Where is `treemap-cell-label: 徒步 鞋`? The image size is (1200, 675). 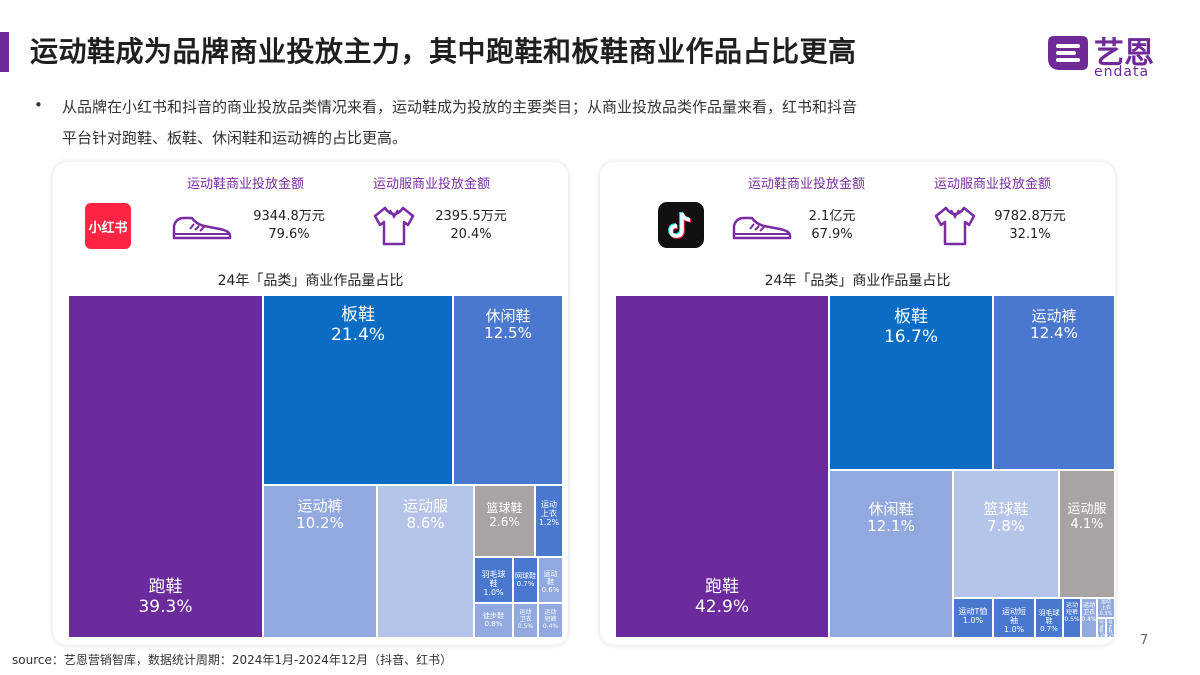 treemap-cell-label: 徒步 鞋 is located at coordinates (1110, 626).